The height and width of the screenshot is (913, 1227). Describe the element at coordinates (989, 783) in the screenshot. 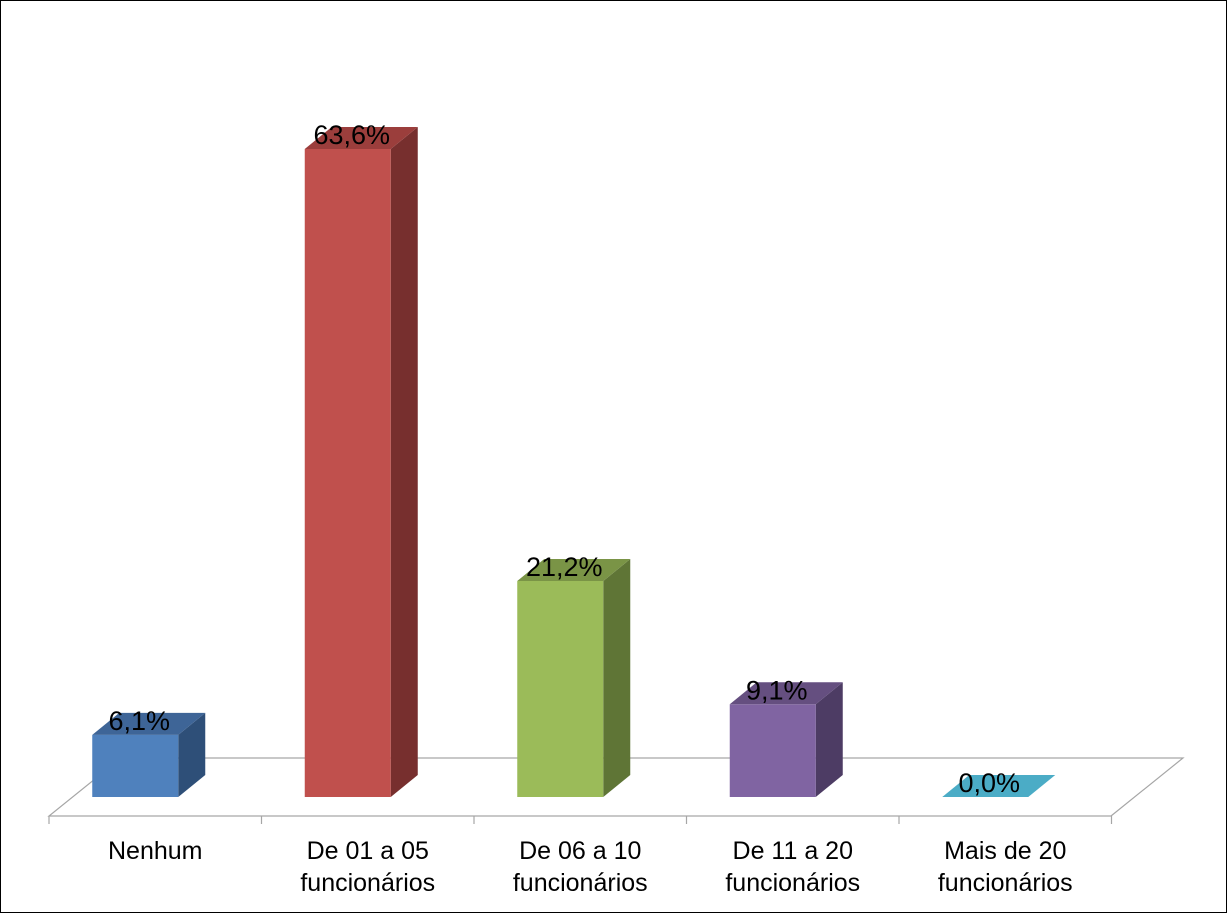

I see `data-label: 0,0%` at that location.